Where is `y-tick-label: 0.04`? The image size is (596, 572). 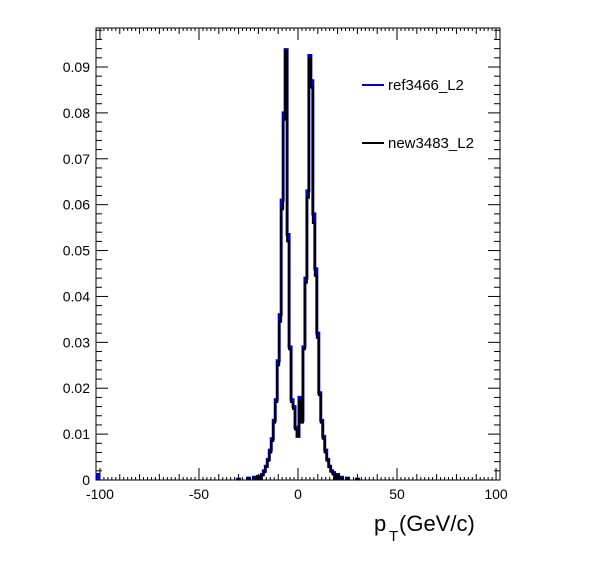 y-tick-label: 0.04 is located at coordinates (76, 296).